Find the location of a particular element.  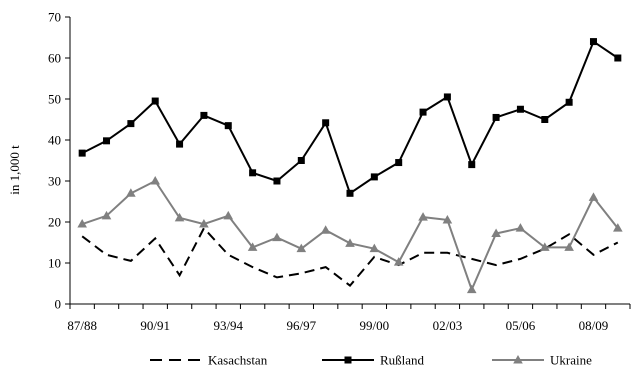

legend-label: Kasachstan is located at coordinates (238, 360).